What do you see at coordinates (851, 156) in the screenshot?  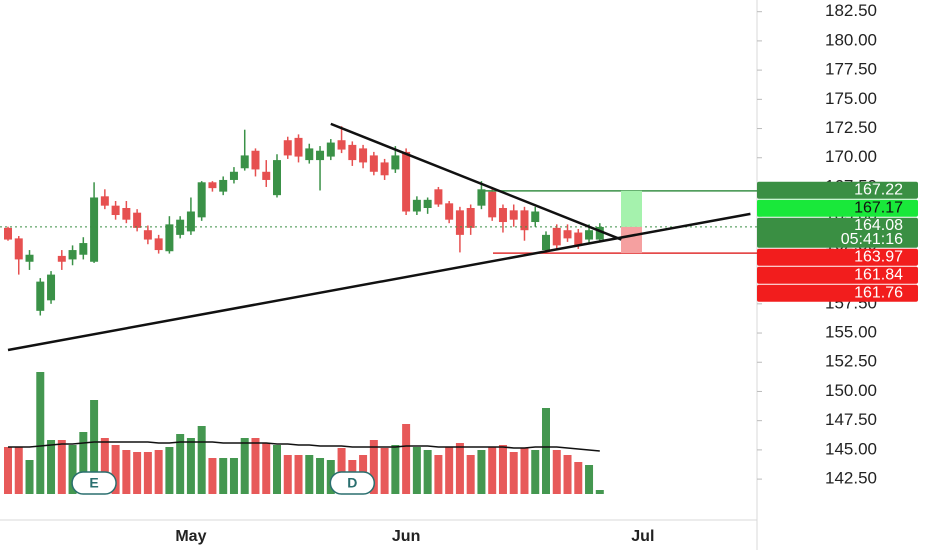 I see `y-tick-label: 170.00` at bounding box center [851, 156].